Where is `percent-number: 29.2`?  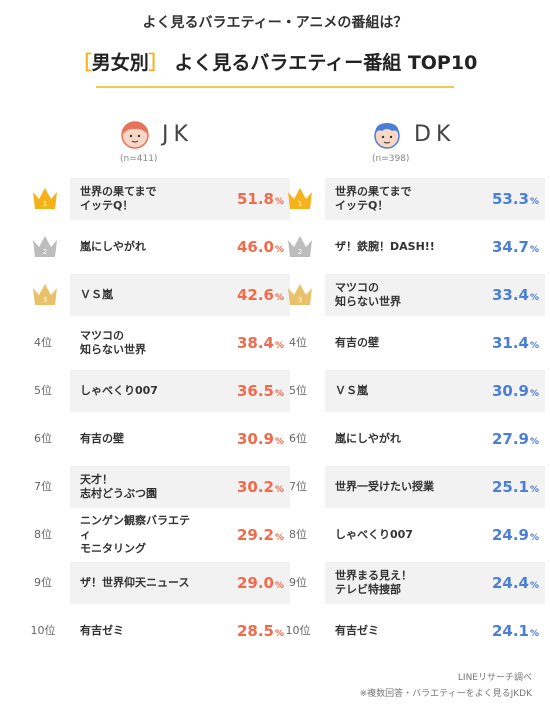 percent-number: 29.2 is located at coordinates (255, 535).